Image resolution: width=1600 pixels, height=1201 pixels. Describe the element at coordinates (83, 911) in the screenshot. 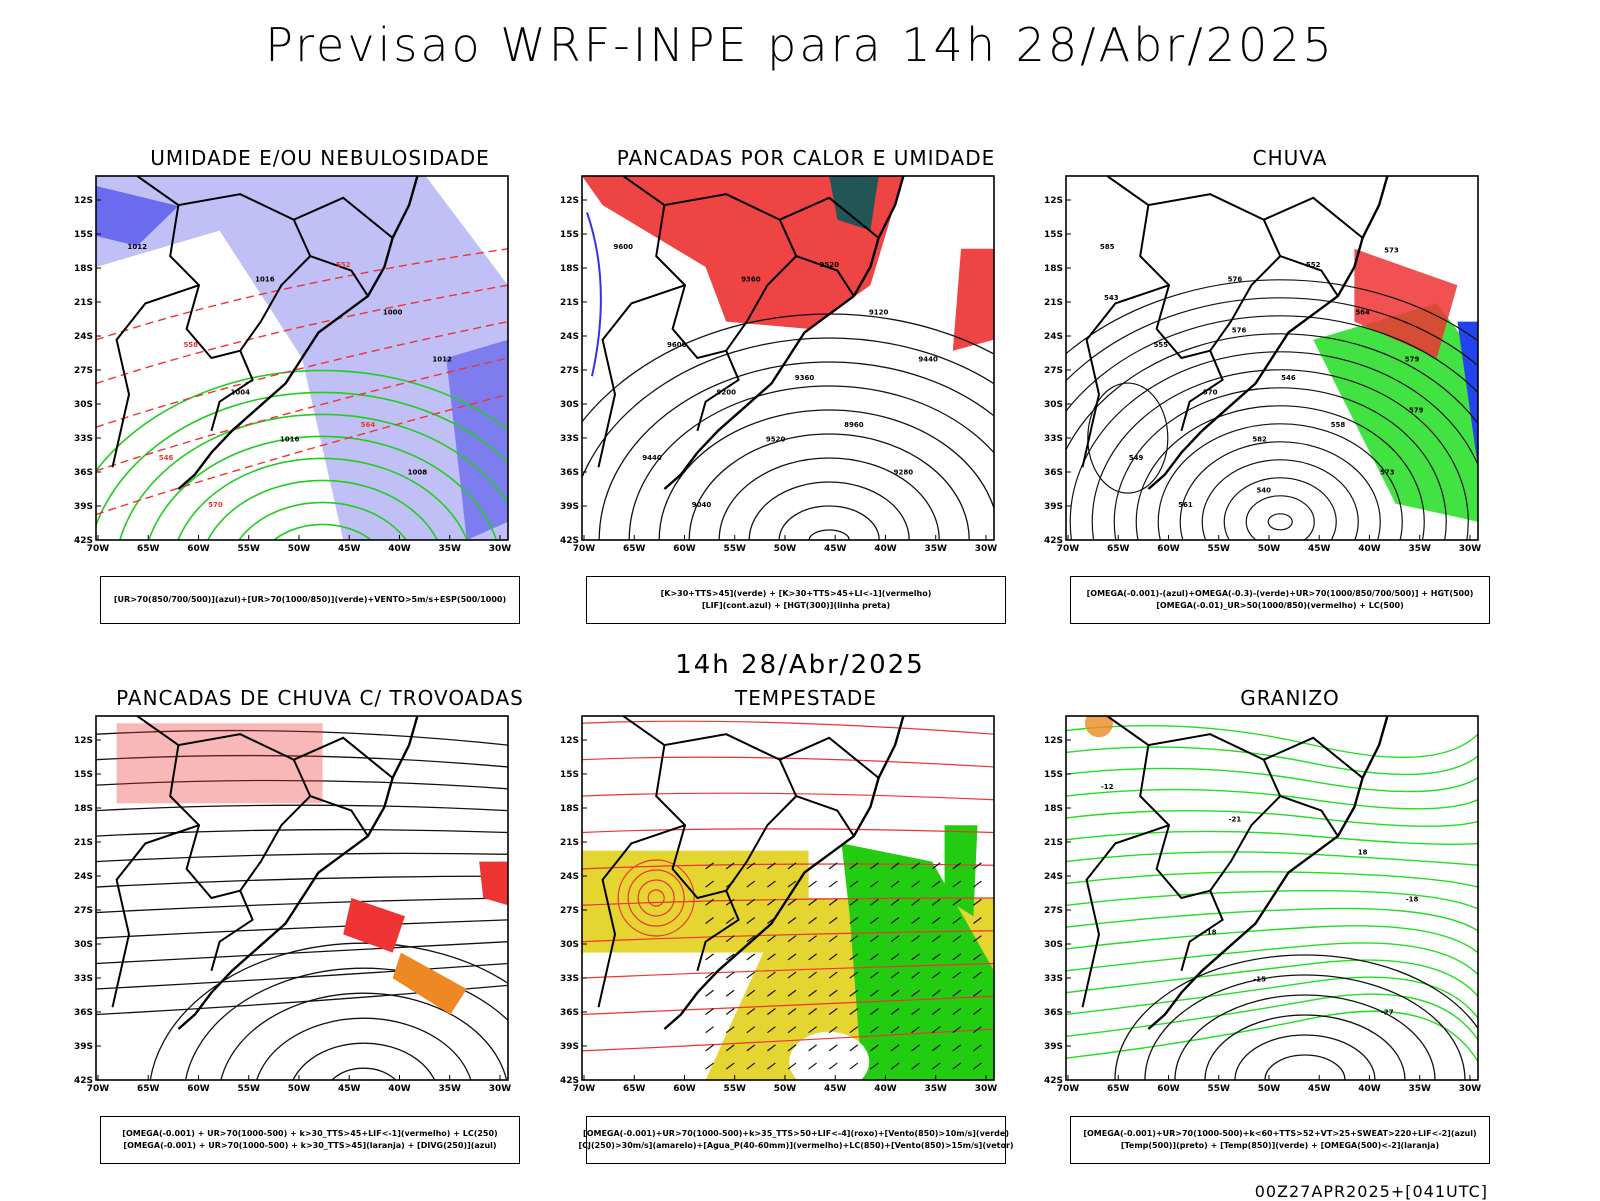

I see `lat-tick-label: 27S` at that location.